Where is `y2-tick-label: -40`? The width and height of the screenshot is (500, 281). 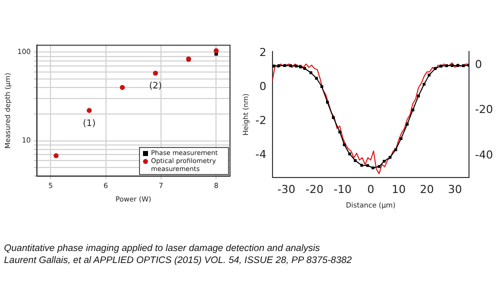
y2-tick-label: -40 is located at coordinates (484, 155).